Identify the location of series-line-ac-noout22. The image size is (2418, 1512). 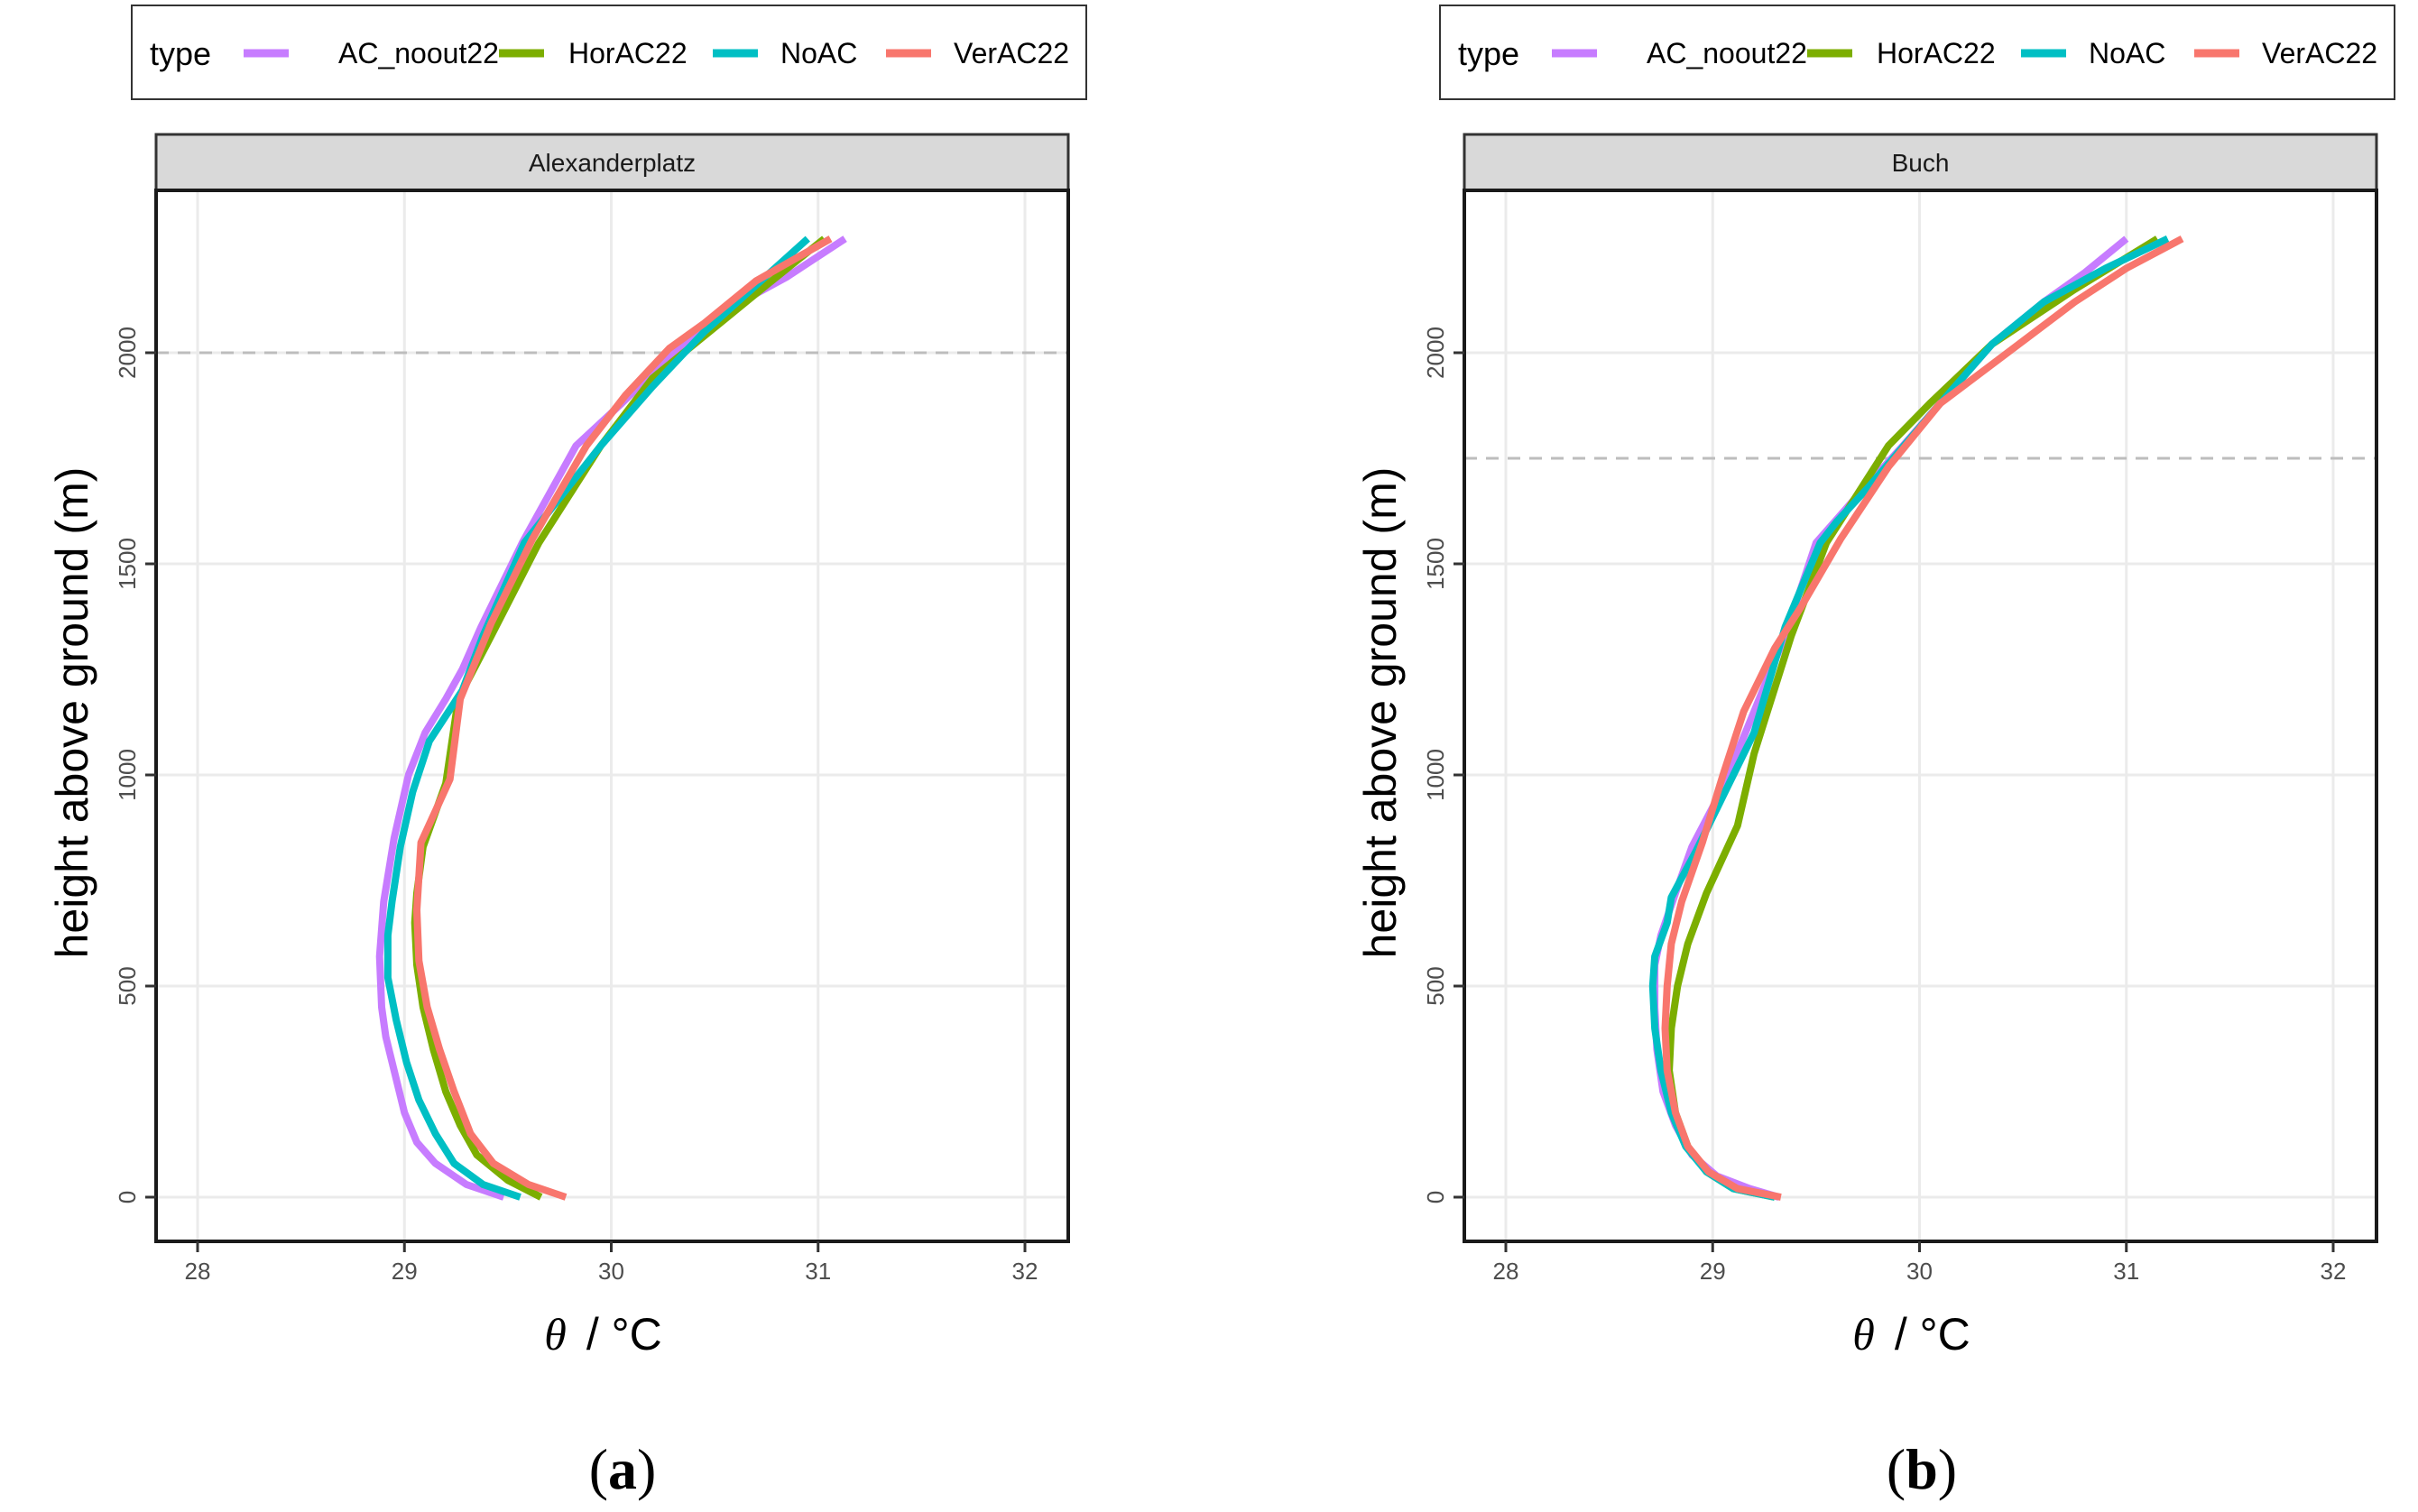
(611, 718).